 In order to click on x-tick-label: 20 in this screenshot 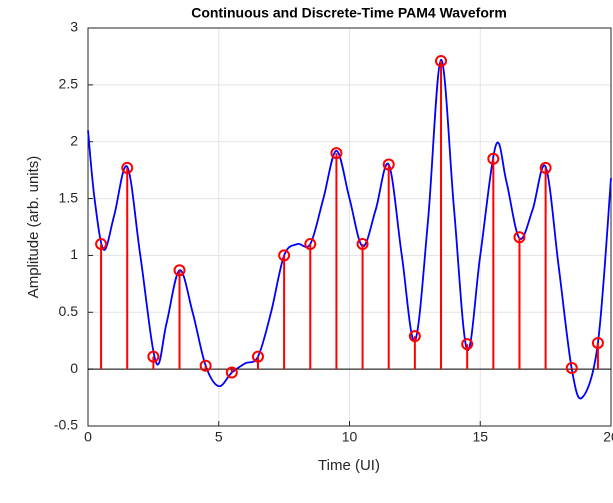, I will do `click(608, 437)`.